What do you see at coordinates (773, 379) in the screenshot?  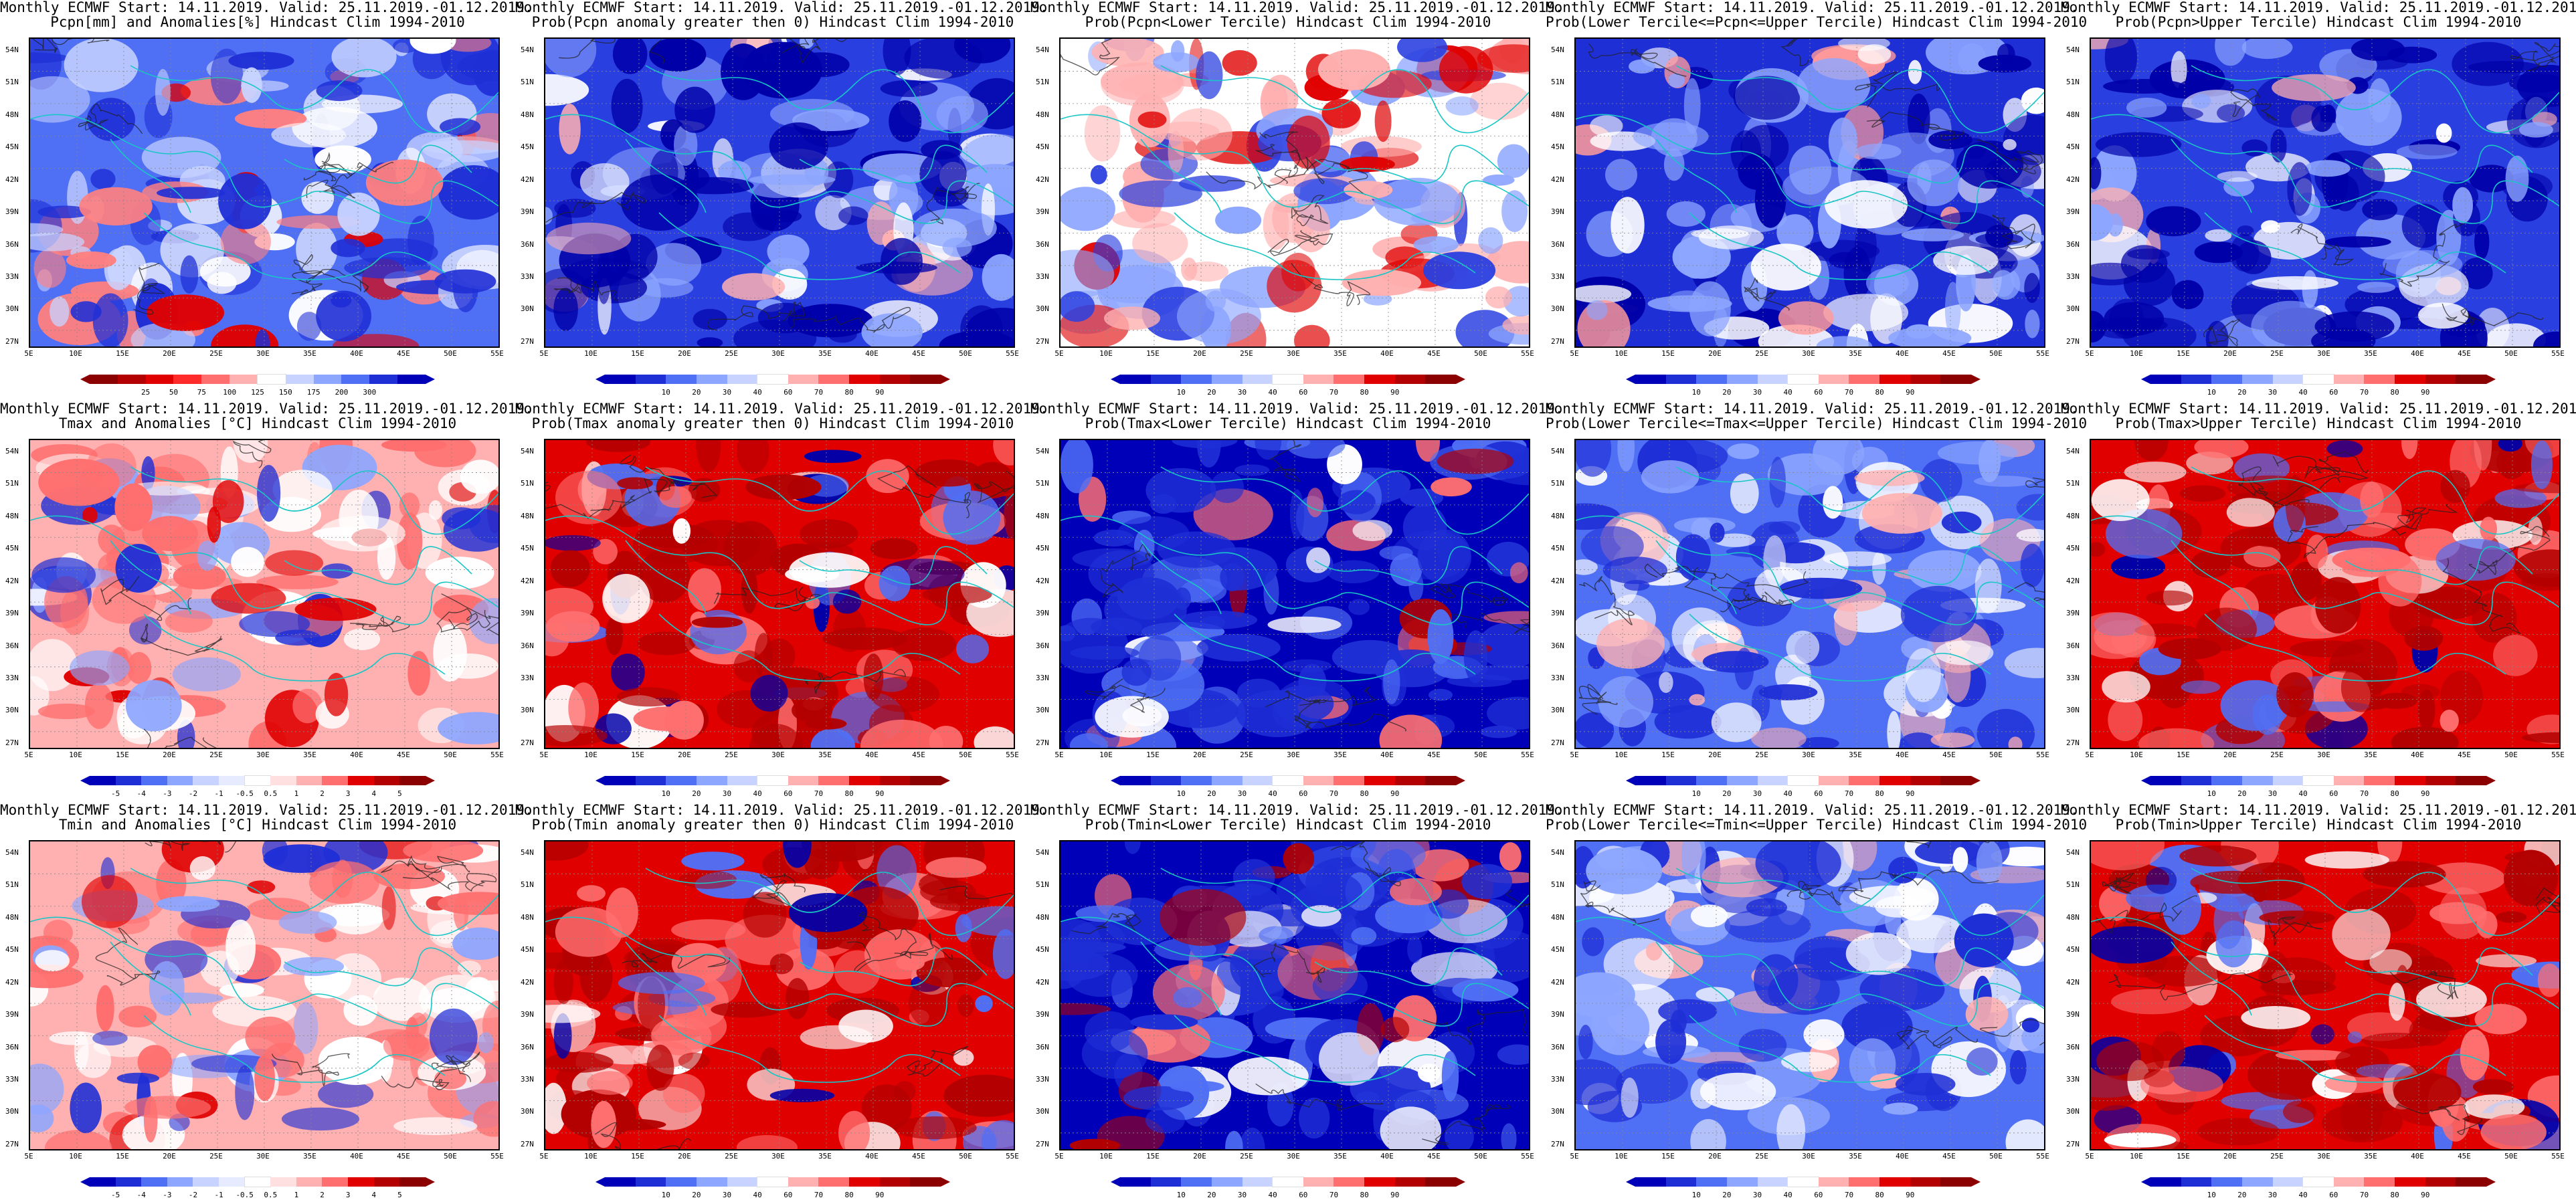 I see `colorbar` at bounding box center [773, 379].